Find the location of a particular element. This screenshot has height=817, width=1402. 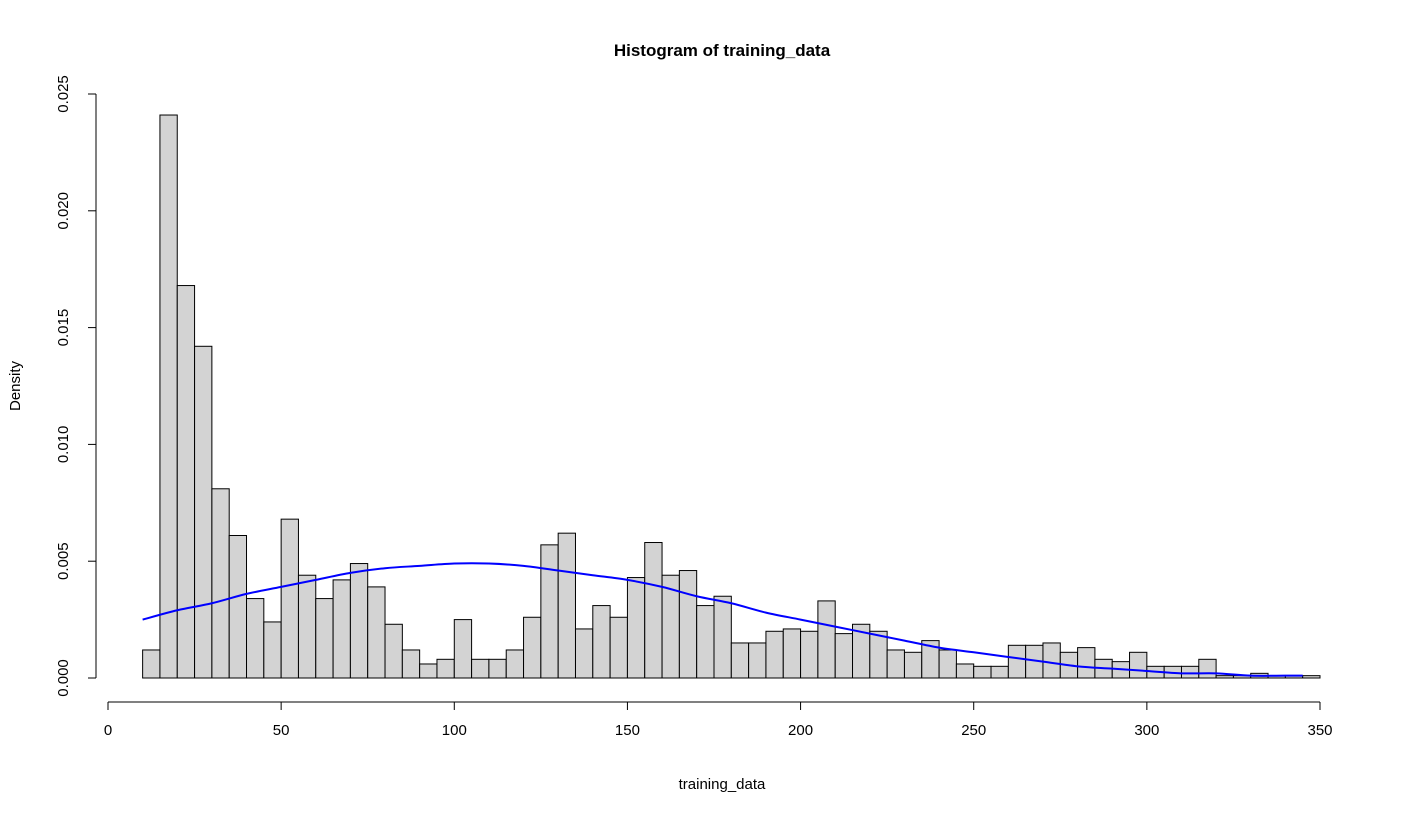

x-tick-label: 0 is located at coordinates (108, 730).